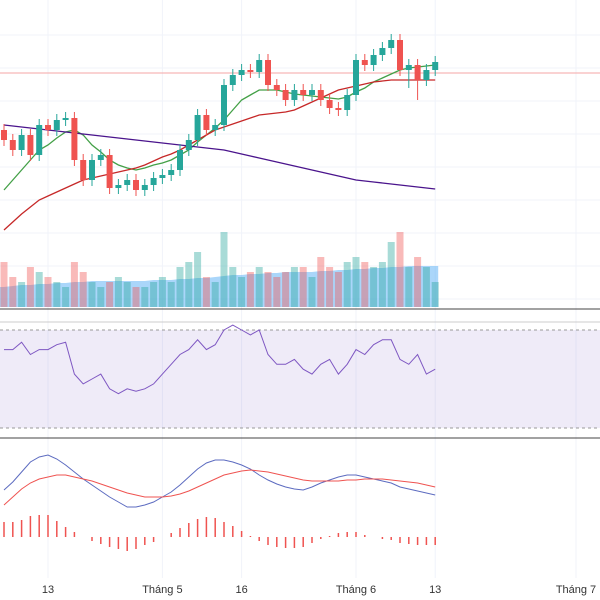 Image resolution: width=600 pixels, height=600 pixels. Describe the element at coordinates (356, 590) in the screenshot. I see `x-tick-label: Tháng 6` at that location.